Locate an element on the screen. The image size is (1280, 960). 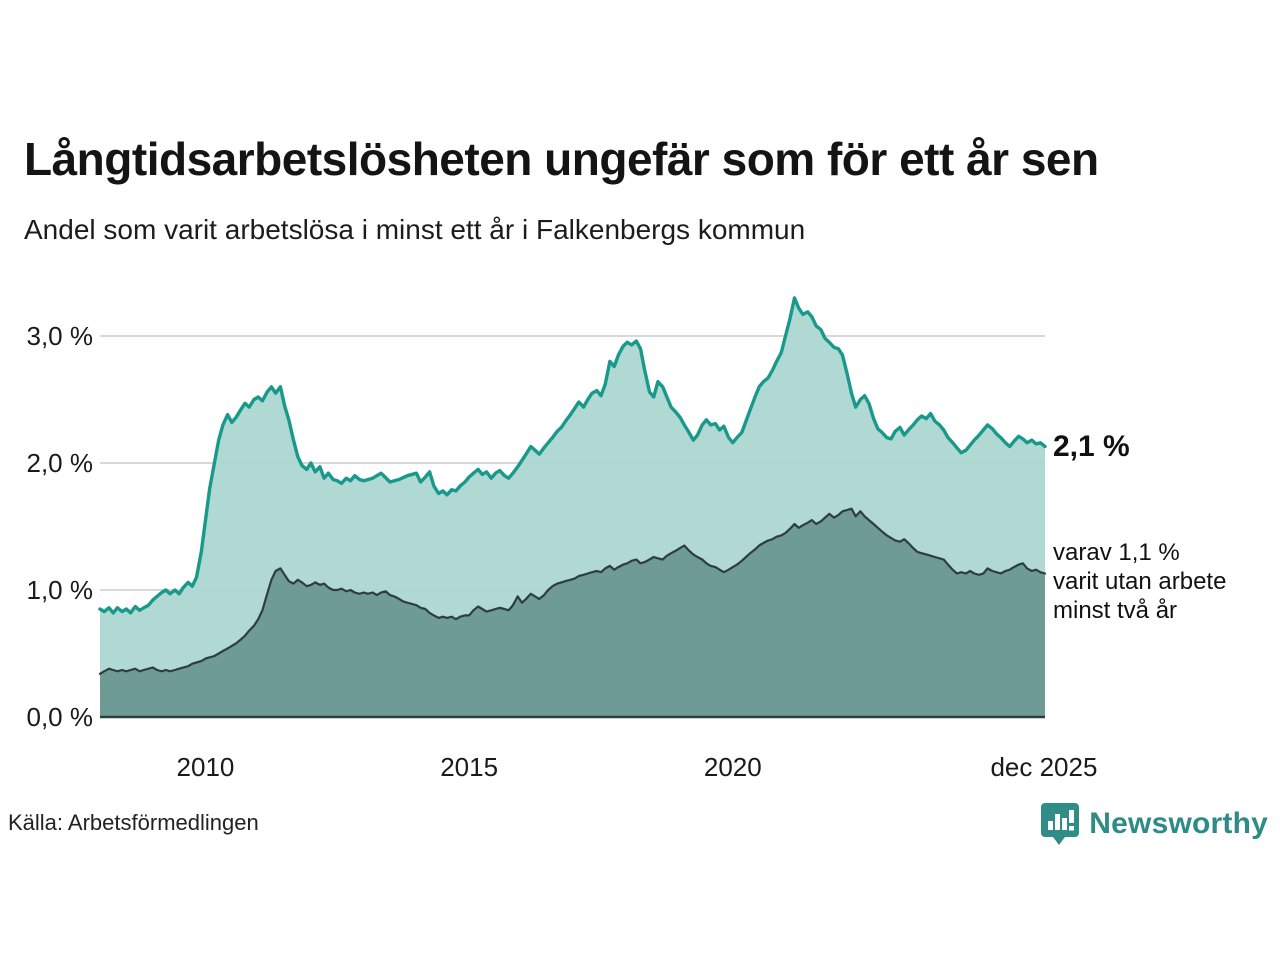
brand-logo: Newsworthy is located at coordinates (1154, 824).